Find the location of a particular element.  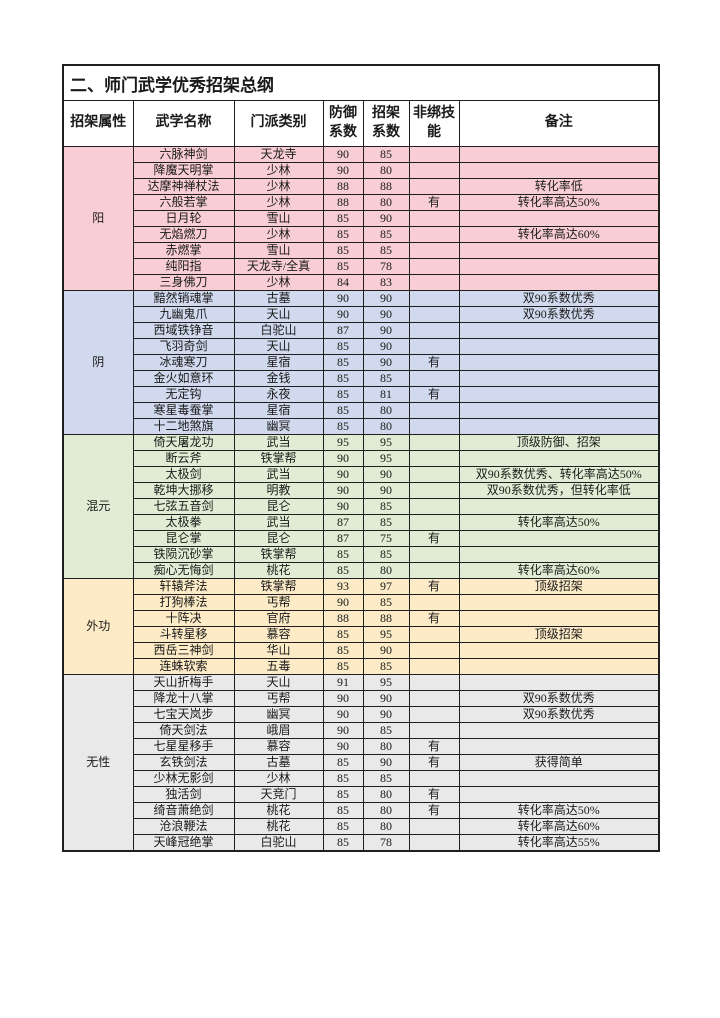

category-cell: 阳 is located at coordinates (98, 218).